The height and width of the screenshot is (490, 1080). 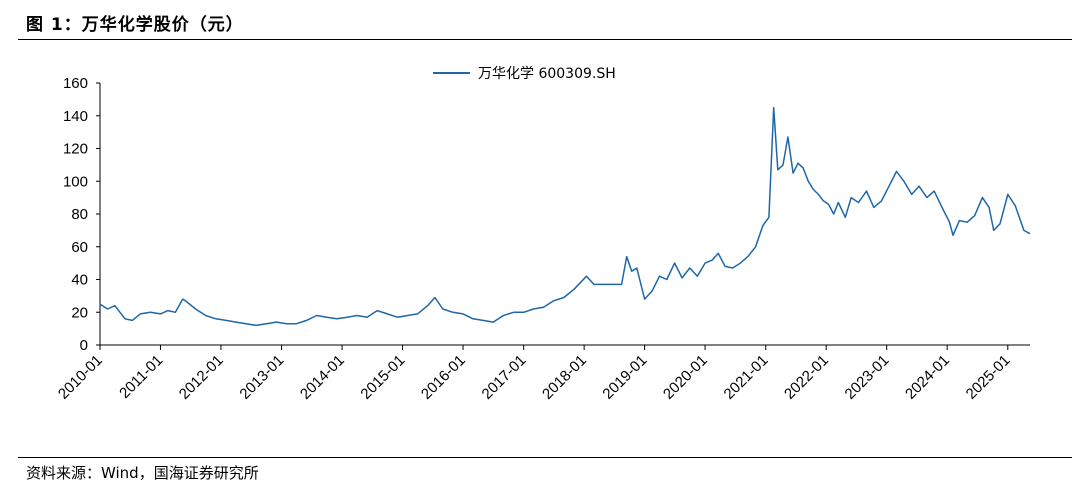 I want to click on legend: 万华化学 600309.SH, so click(x=524, y=74).